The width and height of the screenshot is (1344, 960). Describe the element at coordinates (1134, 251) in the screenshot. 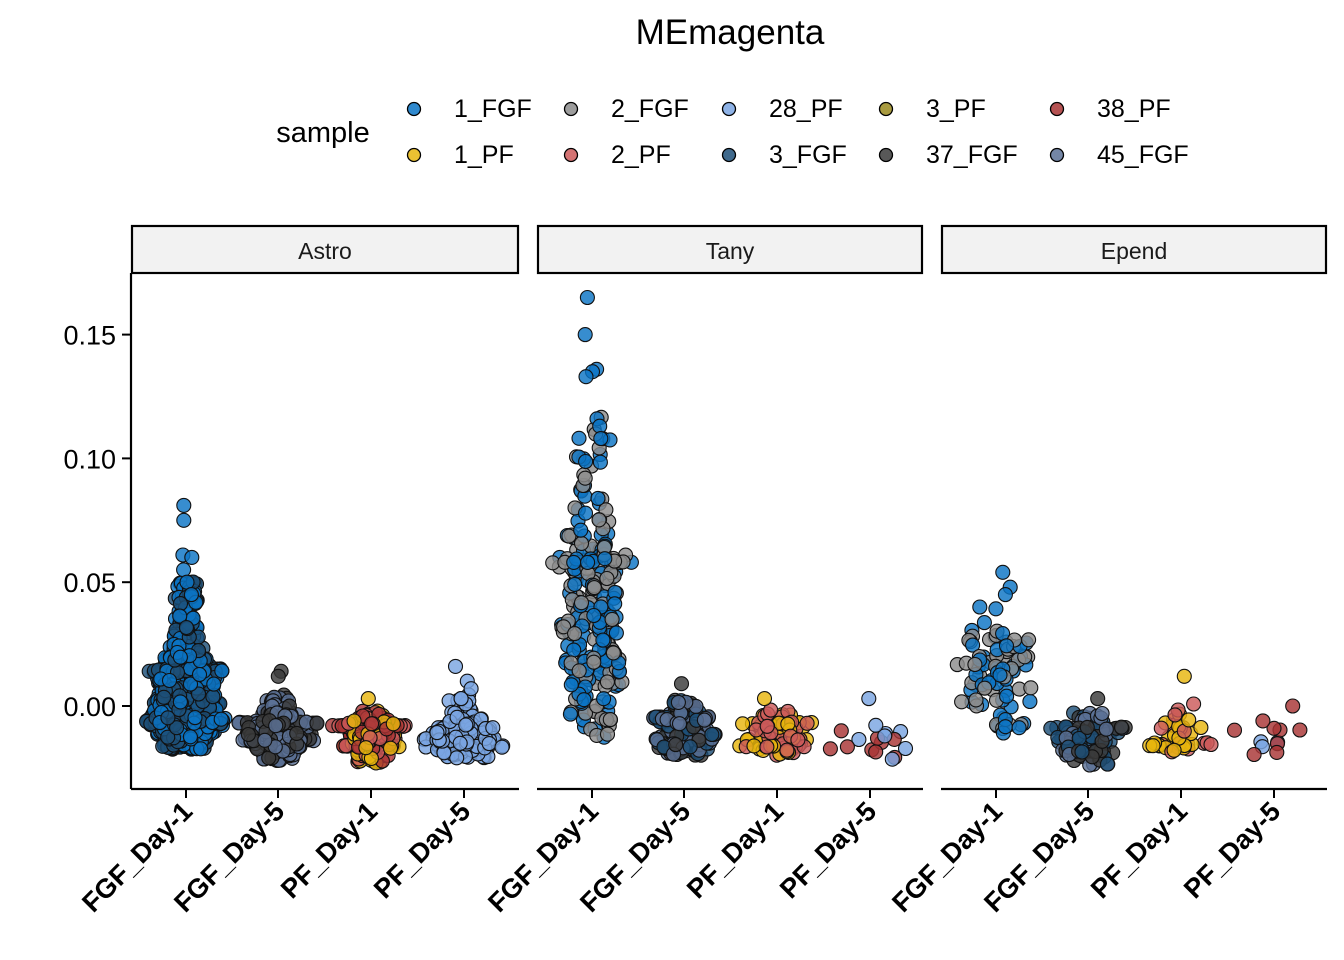

I see `strip-label: Epend` at that location.